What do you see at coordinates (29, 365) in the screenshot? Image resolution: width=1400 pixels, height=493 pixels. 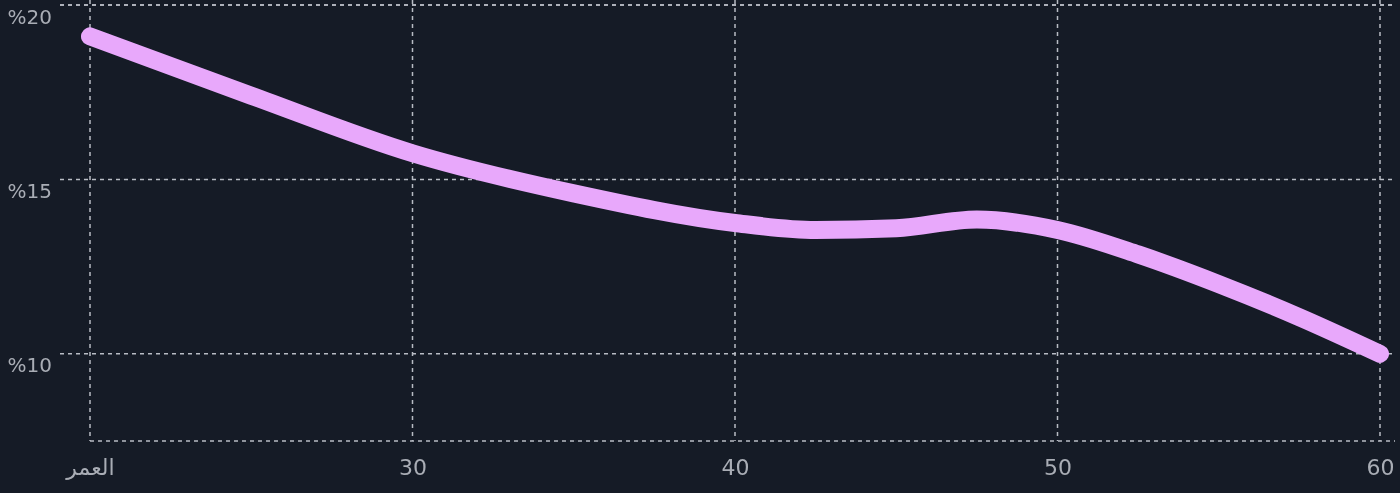 I see `y-tick-label: %10` at bounding box center [29, 365].